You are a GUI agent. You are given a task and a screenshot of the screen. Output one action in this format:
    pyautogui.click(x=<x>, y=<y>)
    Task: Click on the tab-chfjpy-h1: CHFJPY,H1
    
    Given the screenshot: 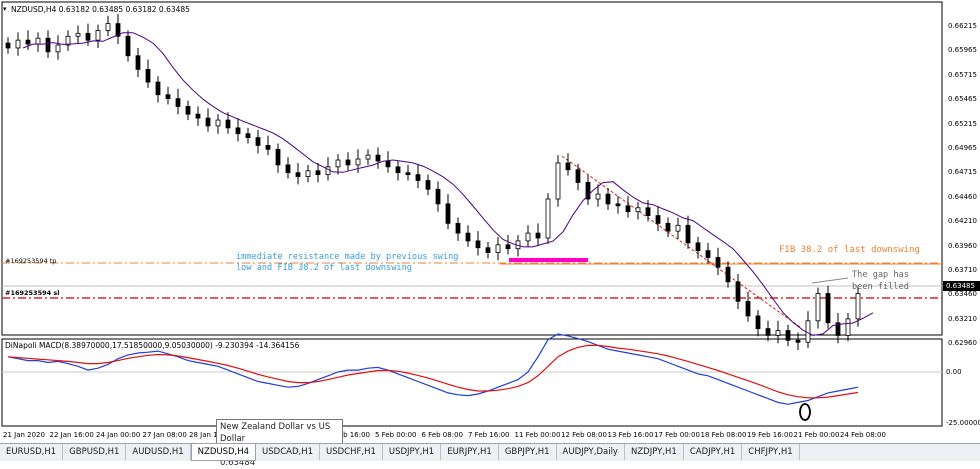 What is the action you would take?
    pyautogui.click(x=771, y=452)
    